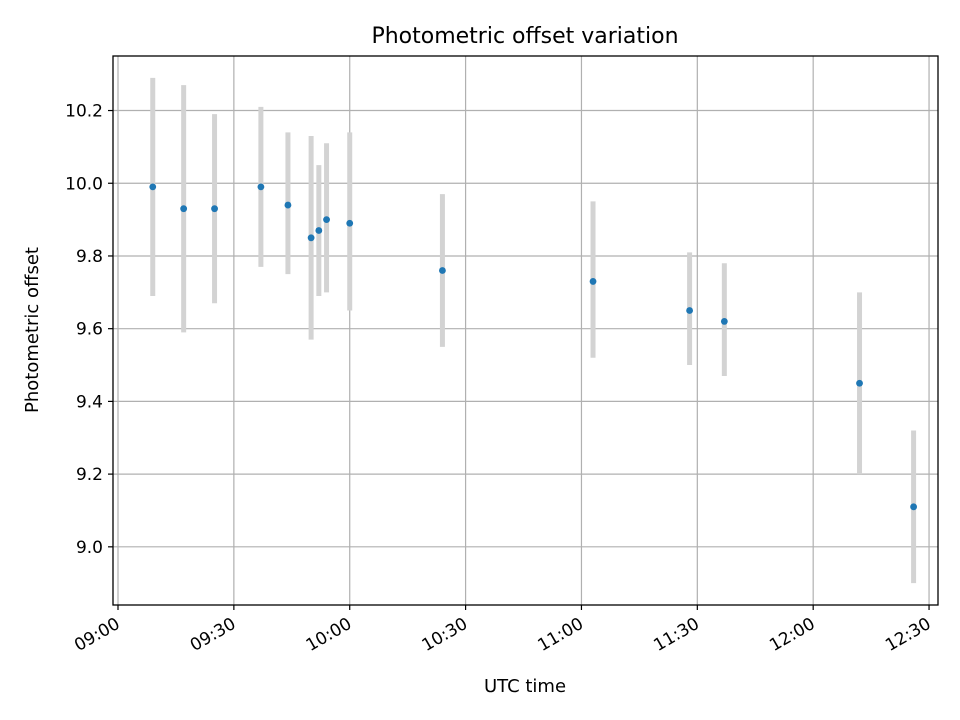 The height and width of the screenshot is (720, 960). What do you see at coordinates (213, 635) in the screenshot?
I see `x-tick-label: 09:30` at bounding box center [213, 635].